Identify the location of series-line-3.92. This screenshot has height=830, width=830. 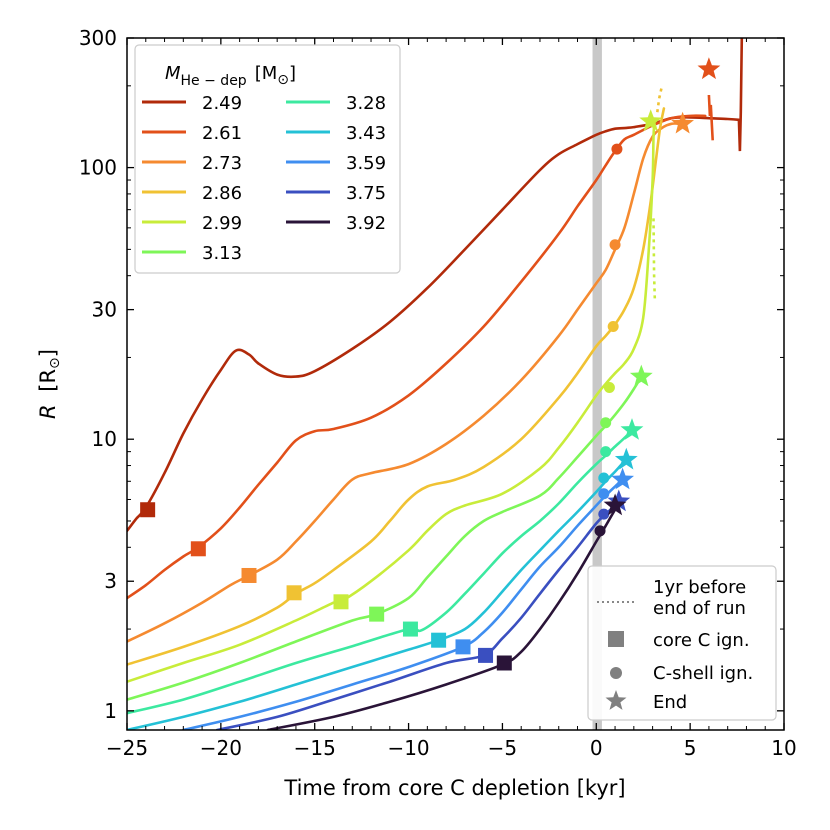
(443, 617).